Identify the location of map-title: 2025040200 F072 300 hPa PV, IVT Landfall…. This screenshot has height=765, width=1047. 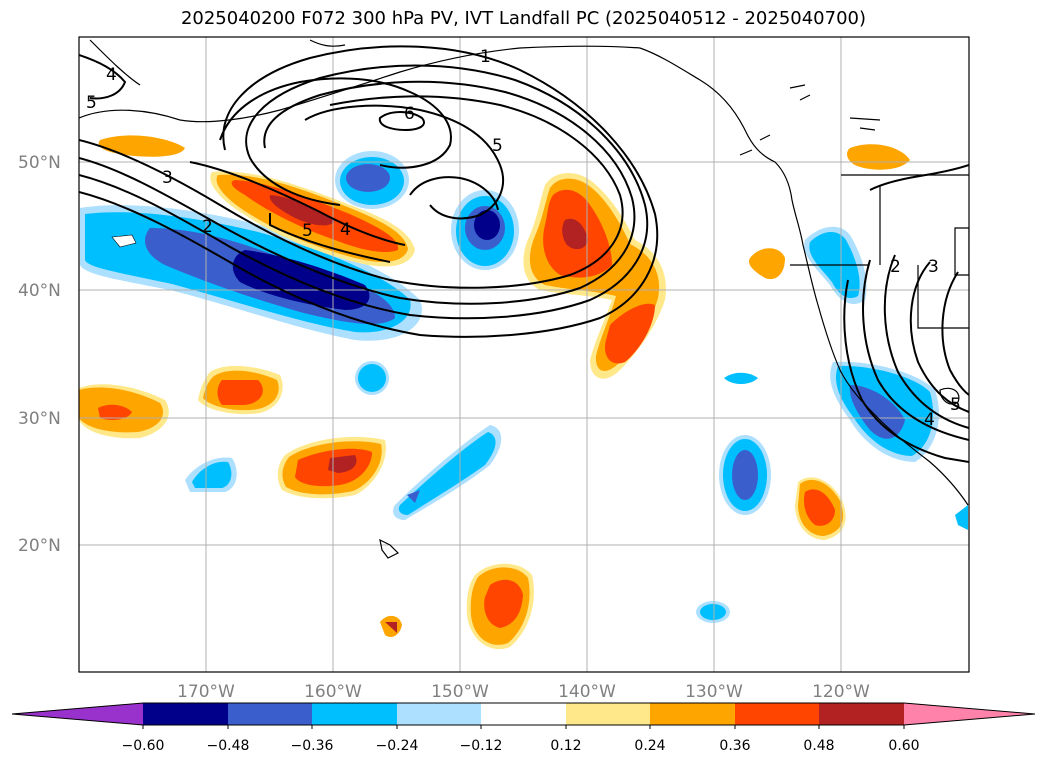
(523, 18).